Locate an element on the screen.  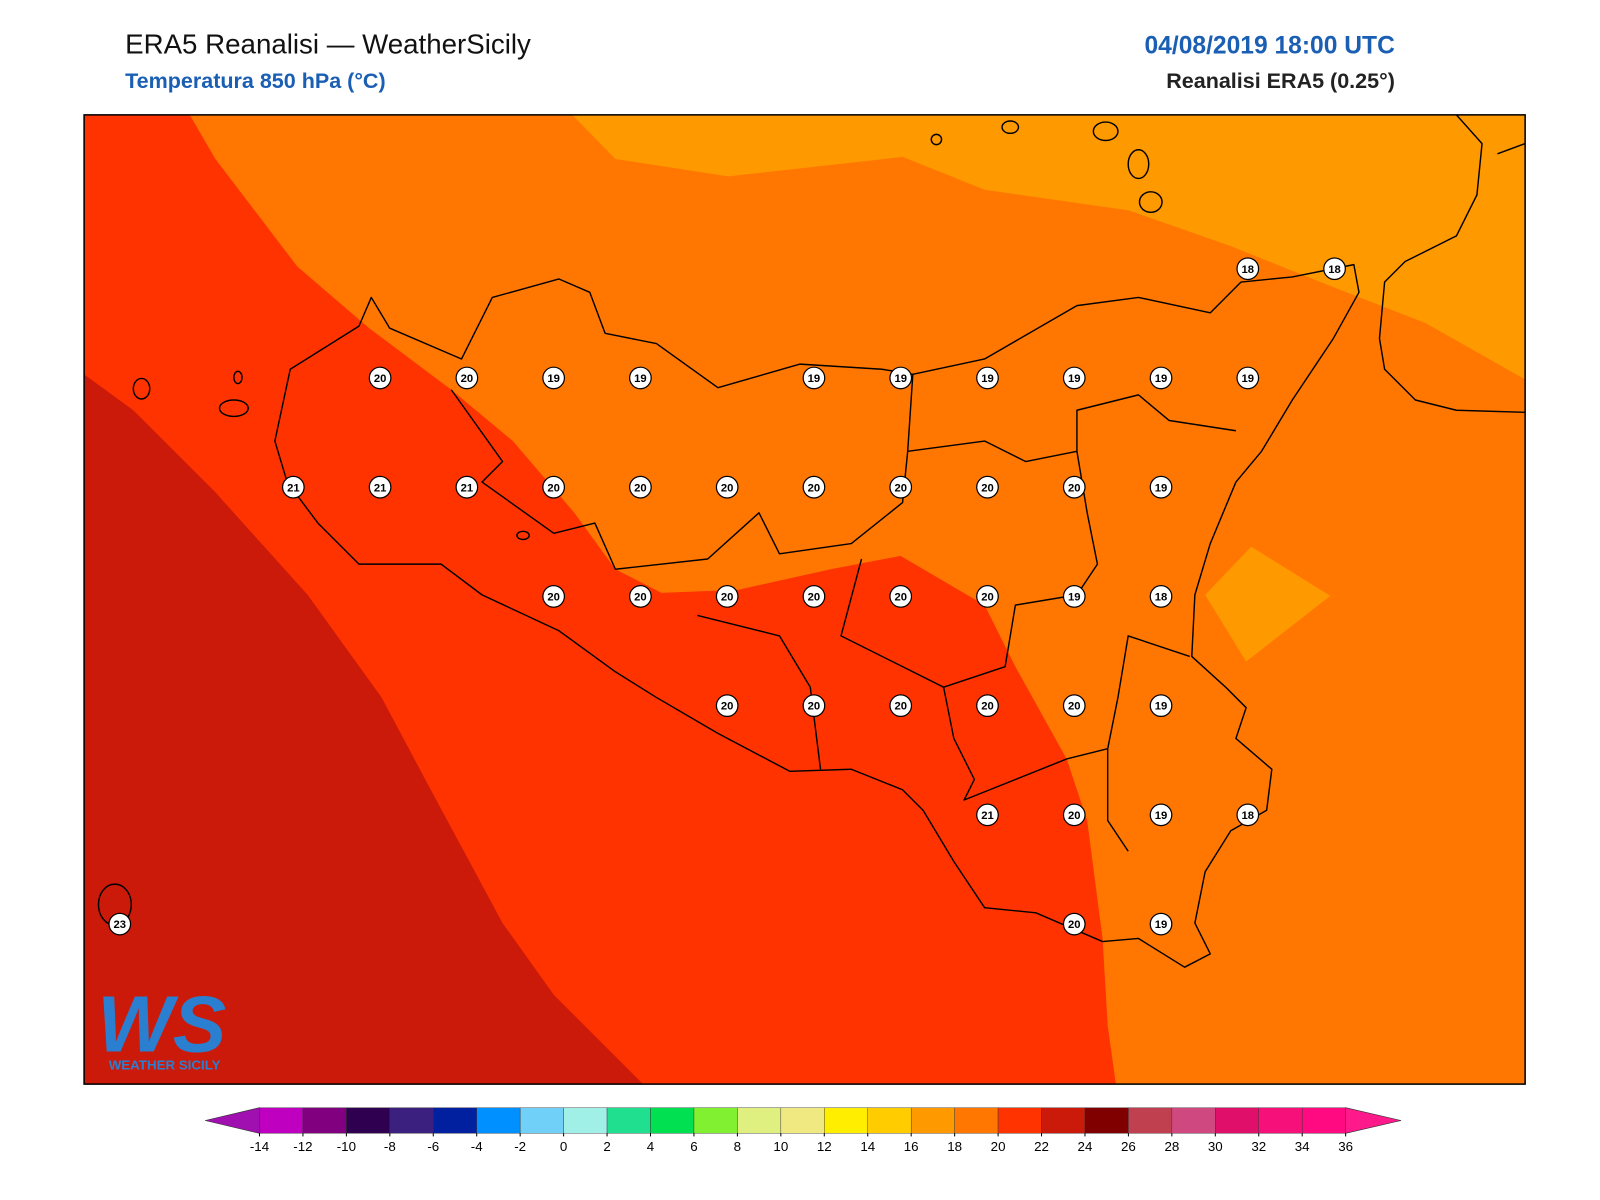
colorbar-tick-label: 10 is located at coordinates (780, 1146).